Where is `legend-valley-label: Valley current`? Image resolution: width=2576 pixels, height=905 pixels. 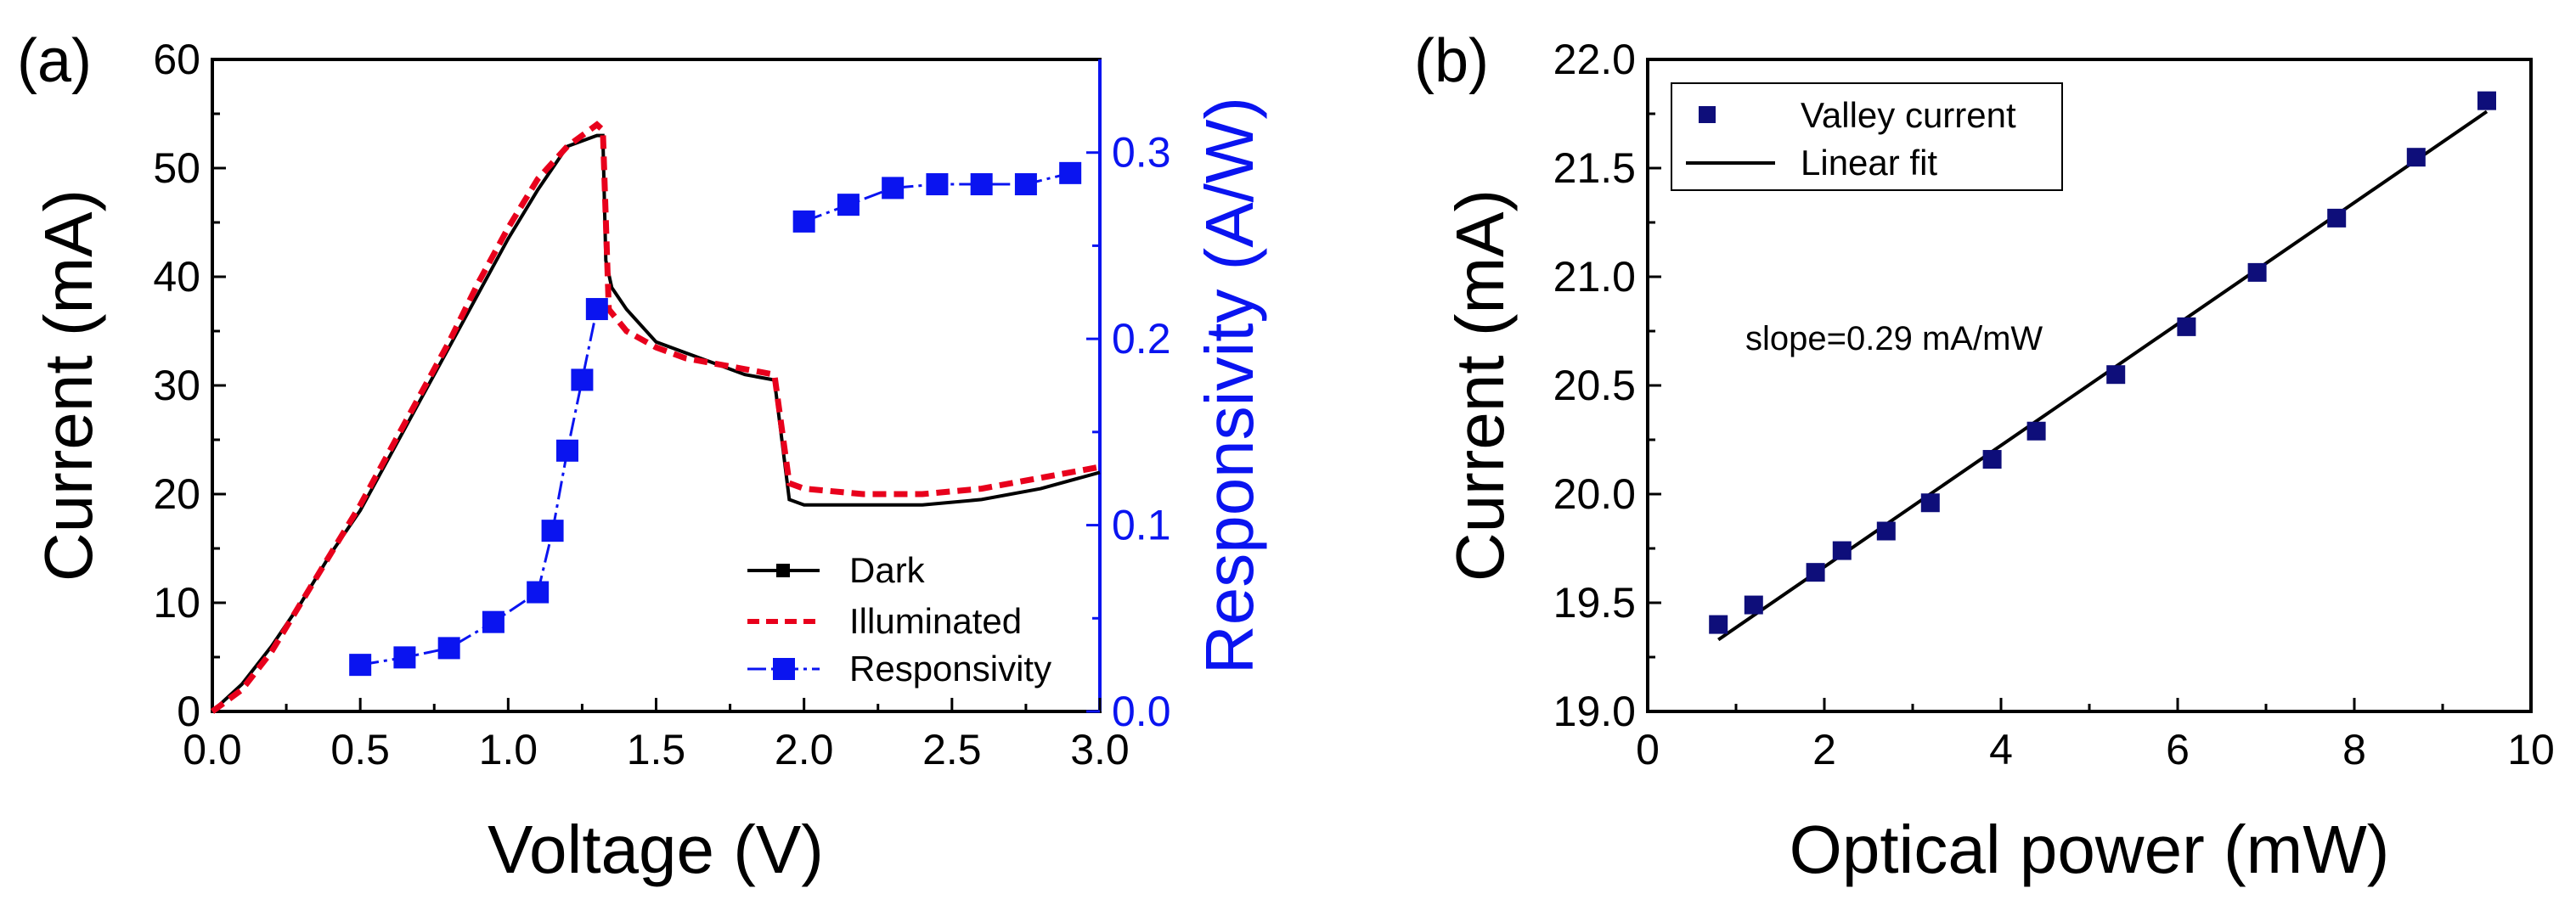
legend-valley-label: Valley current is located at coordinates (1908, 115).